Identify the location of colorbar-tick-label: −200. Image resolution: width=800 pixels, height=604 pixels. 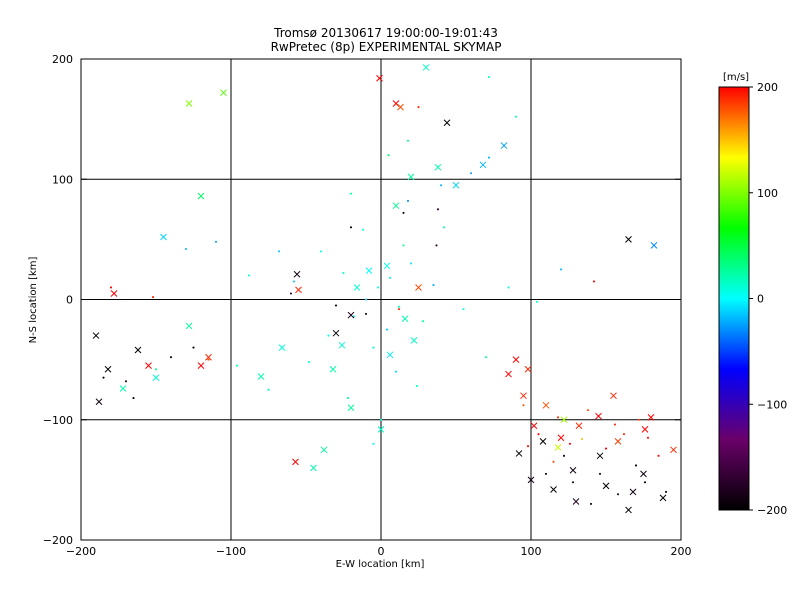
(772, 510).